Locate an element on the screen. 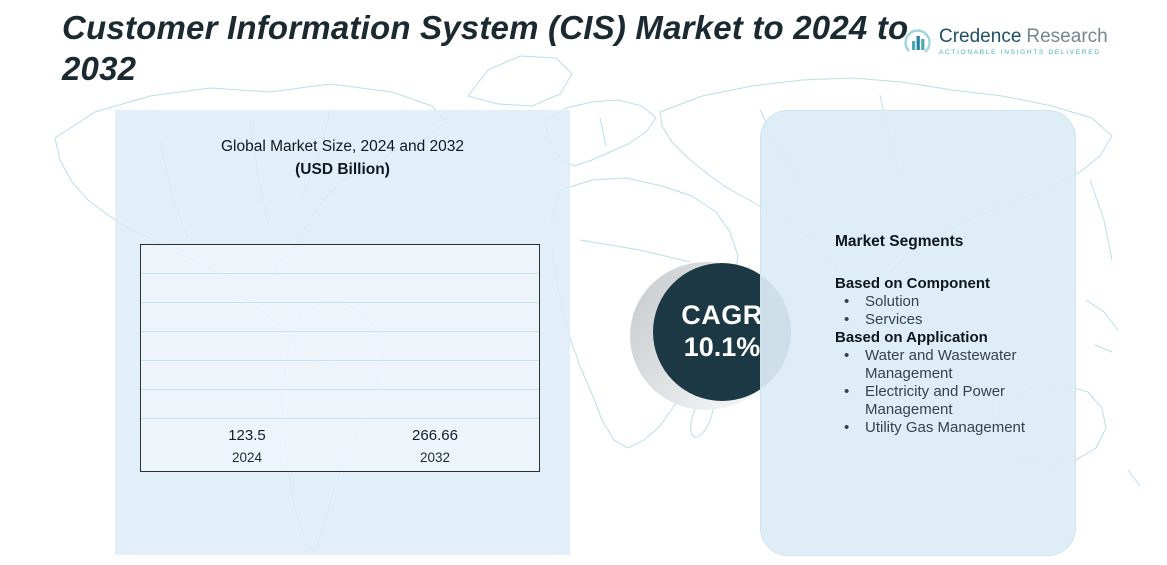  segment-item: Solution is located at coordinates (944, 302).